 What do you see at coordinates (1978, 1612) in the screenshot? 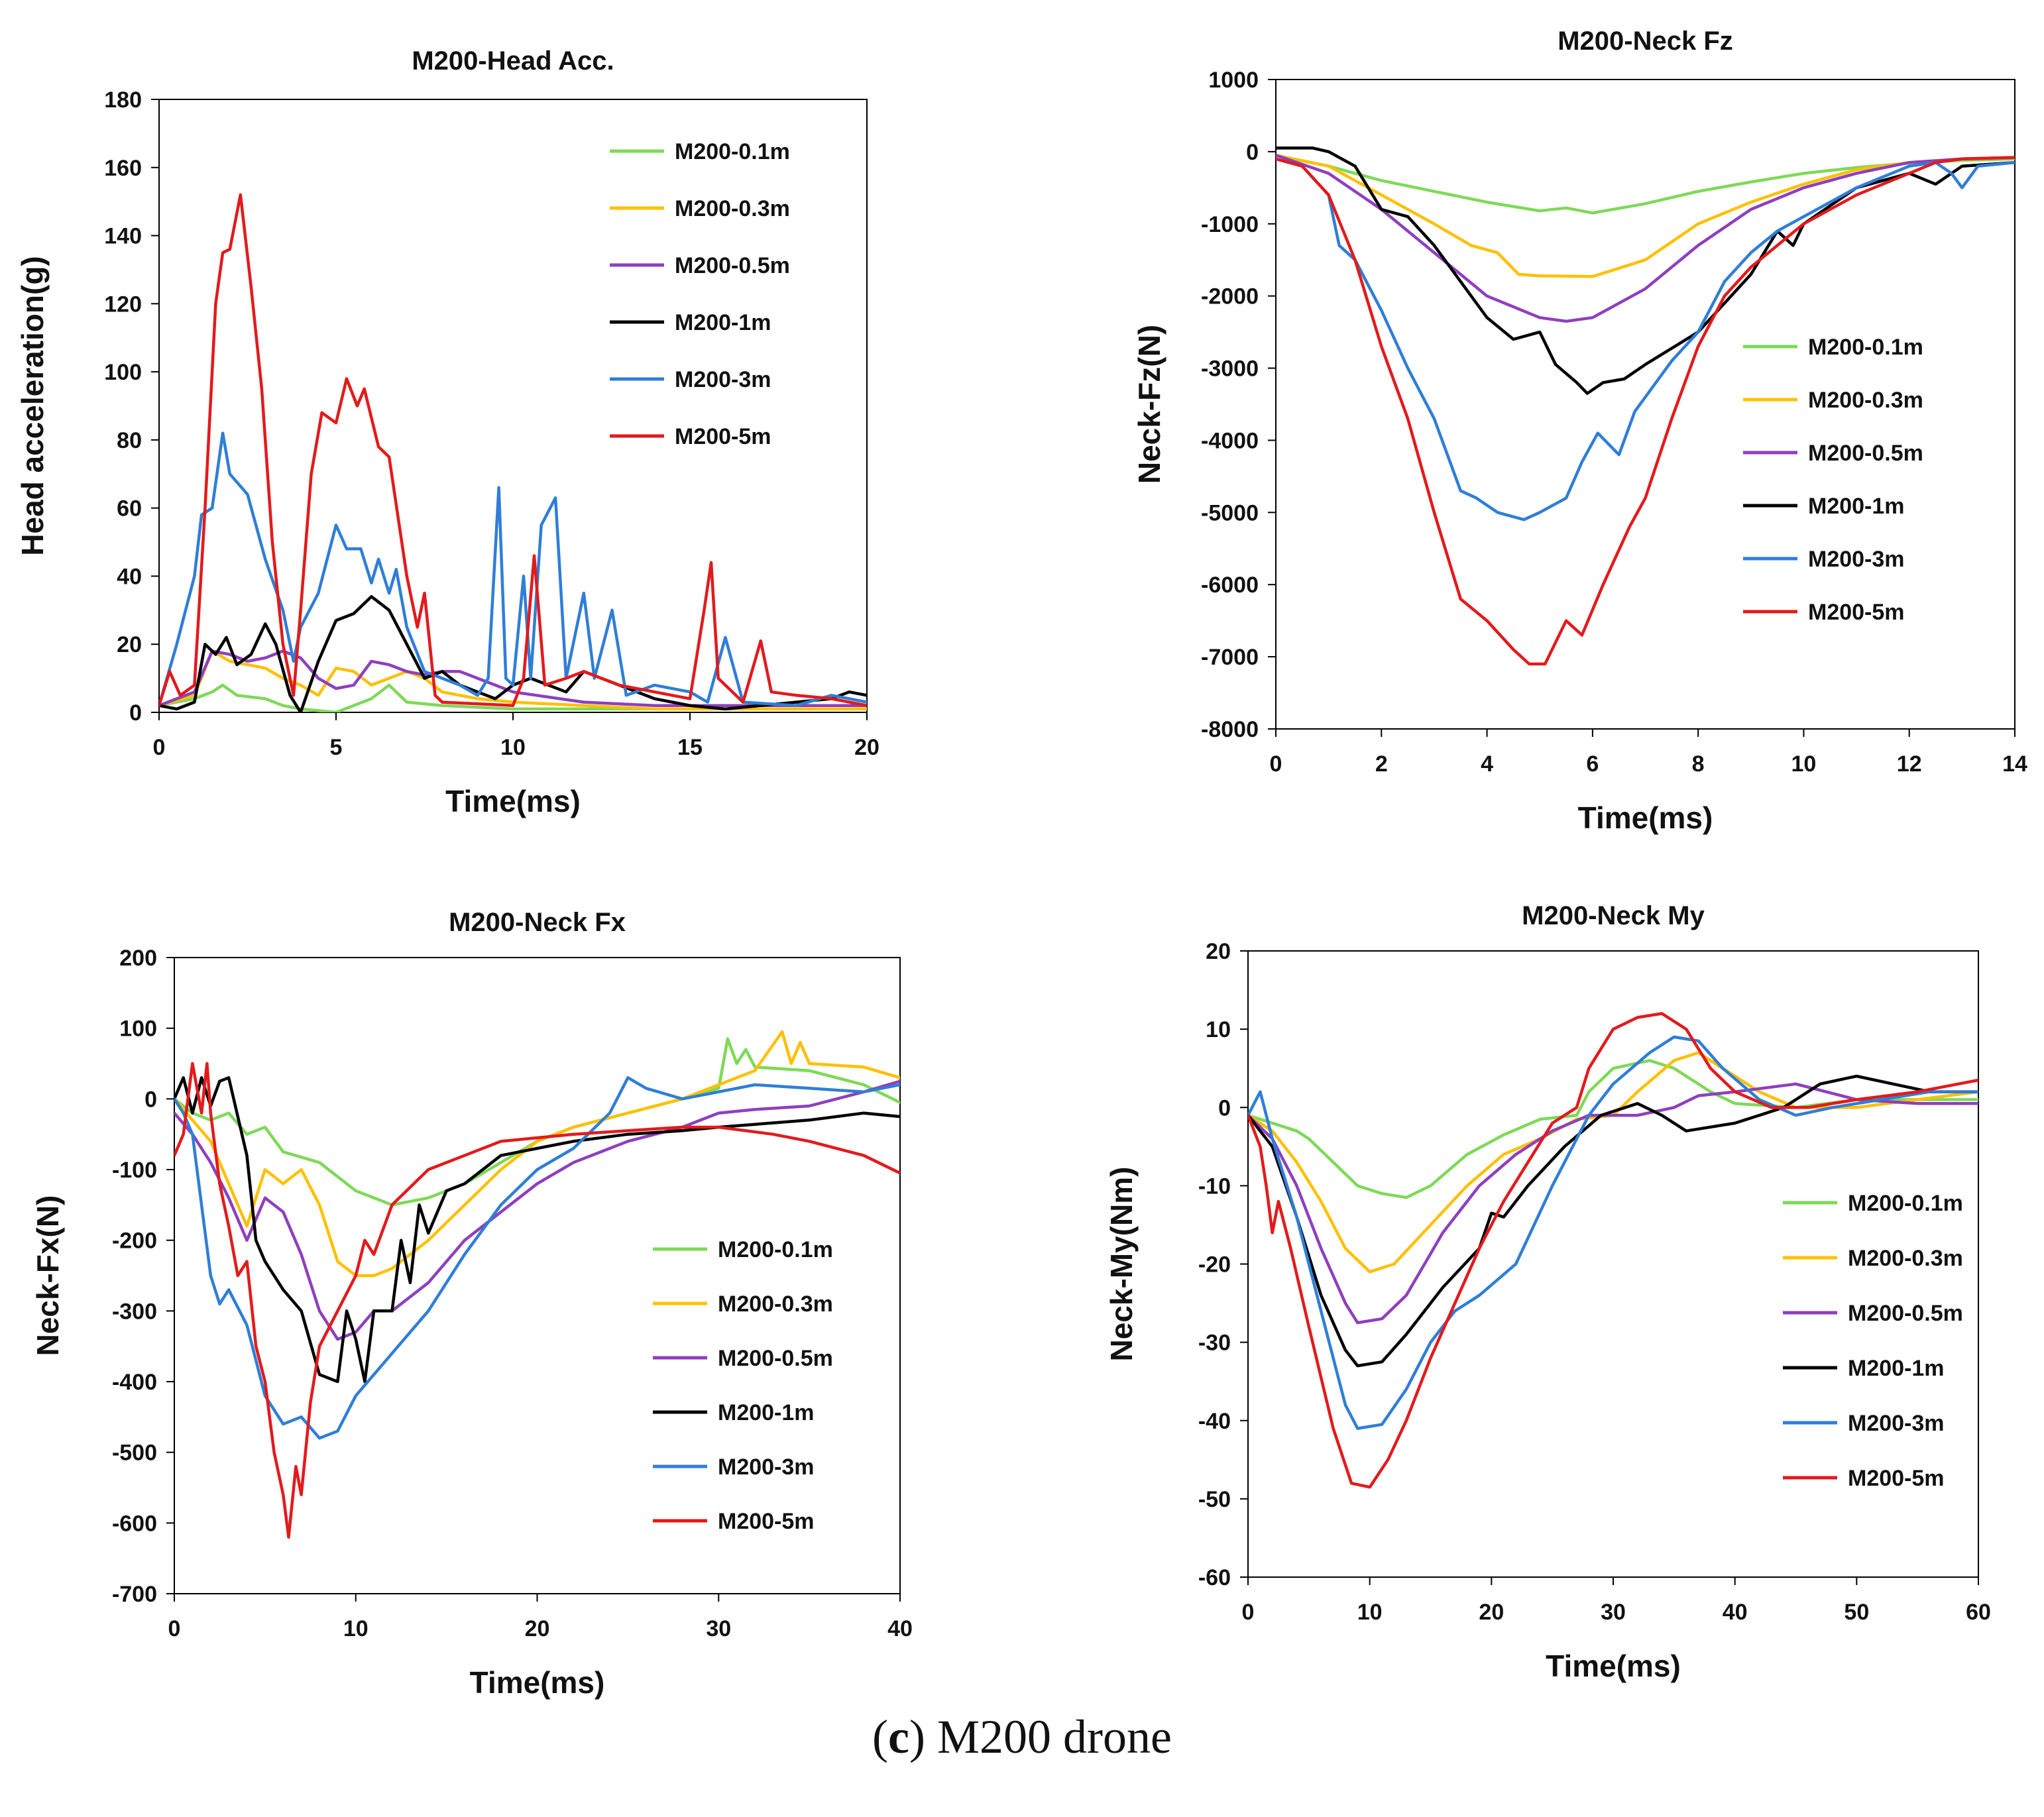
I see `x-tick-label: 60` at bounding box center [1978, 1612].